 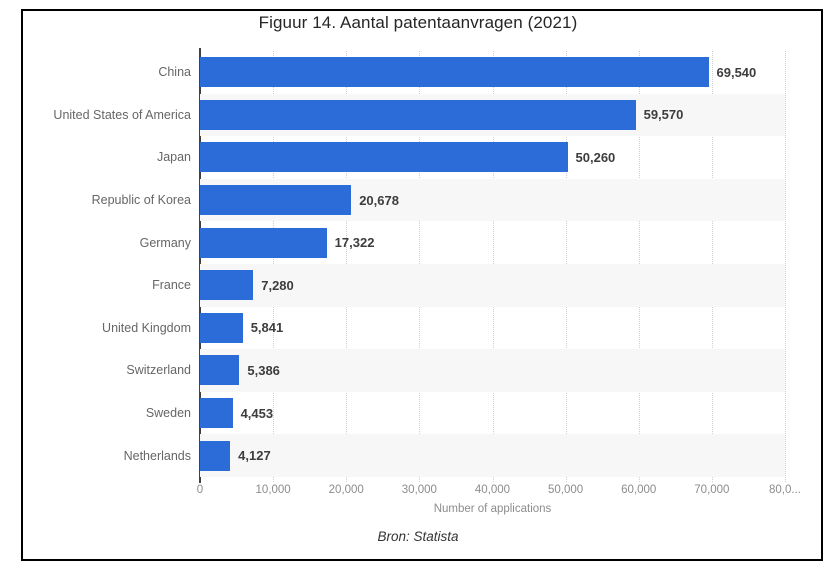 What do you see at coordinates (277, 285) in the screenshot?
I see `value-label: 7,280` at bounding box center [277, 285].